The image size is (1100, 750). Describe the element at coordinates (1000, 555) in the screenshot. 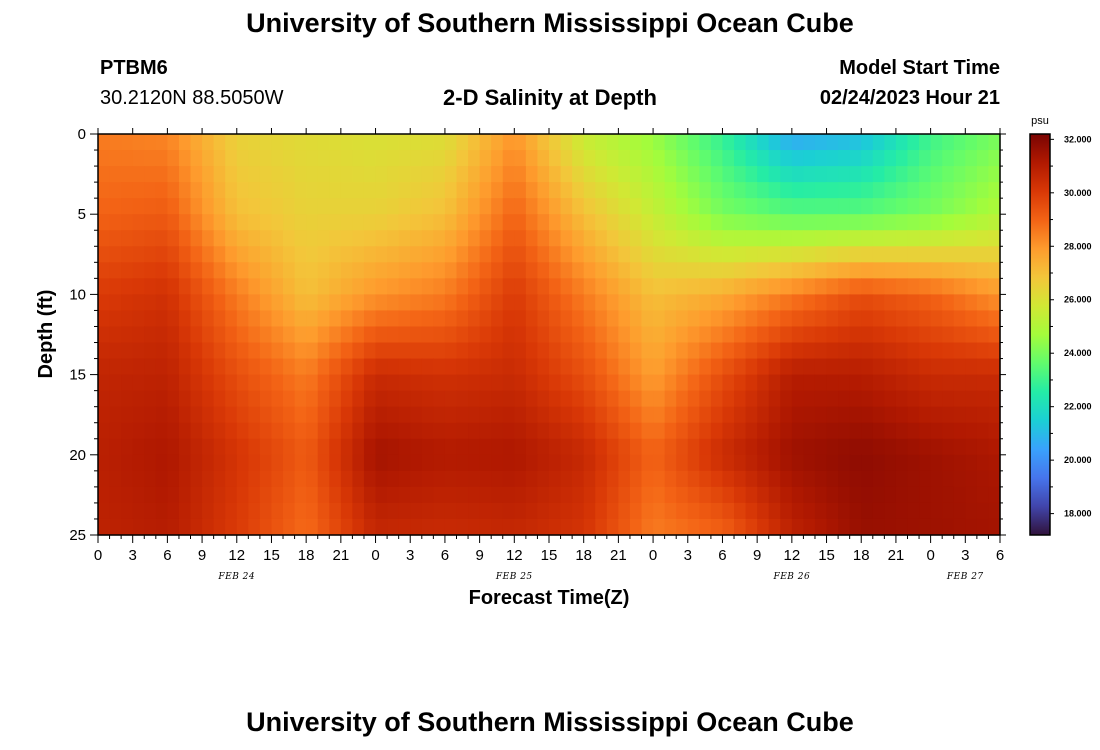

I see `x-tick-label: 6` at that location.